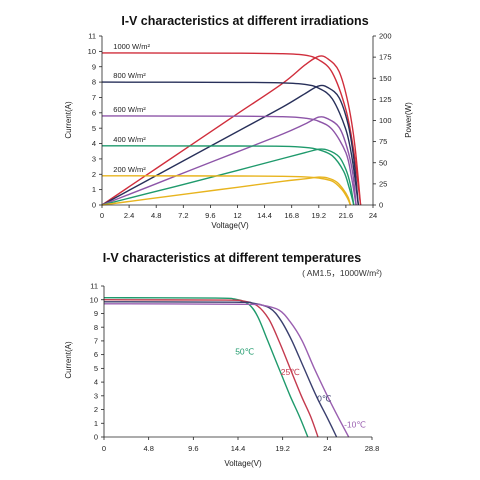  What do you see at coordinates (291, 215) in the screenshot?
I see `x-tick-label: 16.8` at bounding box center [291, 215].